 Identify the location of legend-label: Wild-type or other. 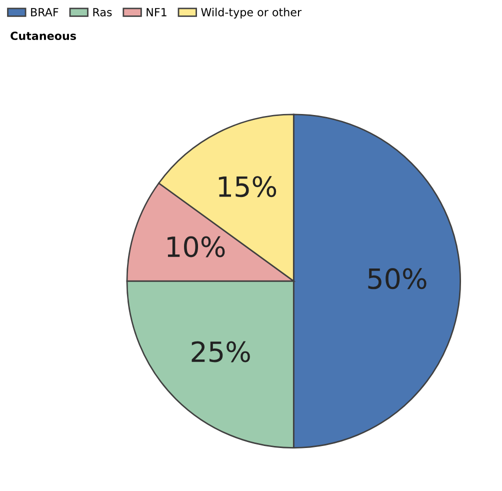
(251, 13).